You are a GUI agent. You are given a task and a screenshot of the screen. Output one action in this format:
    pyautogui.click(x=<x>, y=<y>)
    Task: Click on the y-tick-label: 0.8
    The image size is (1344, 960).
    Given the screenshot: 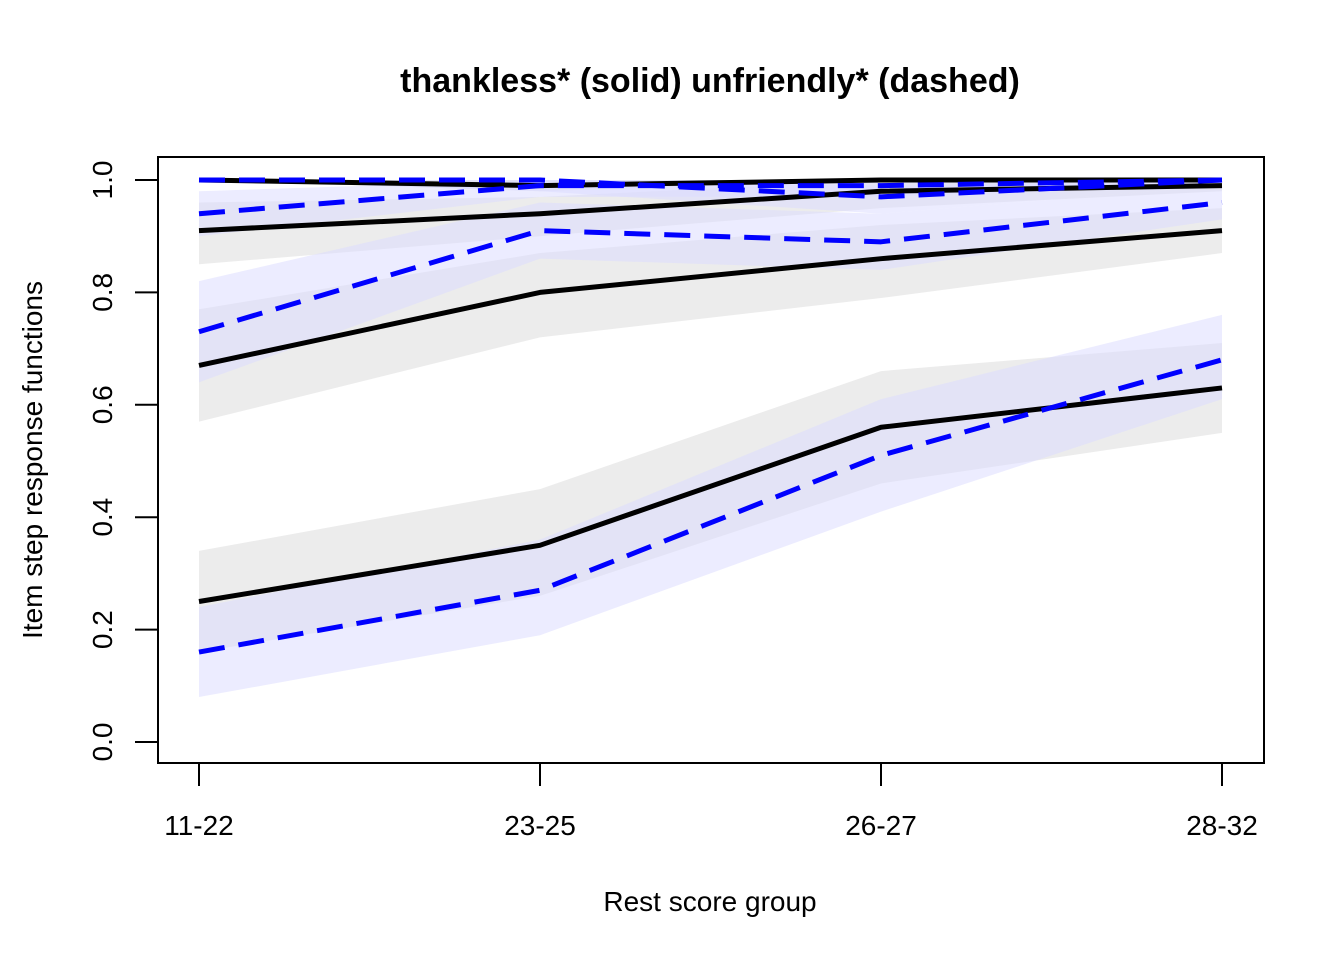 What is the action you would take?
    pyautogui.click(x=102, y=292)
    